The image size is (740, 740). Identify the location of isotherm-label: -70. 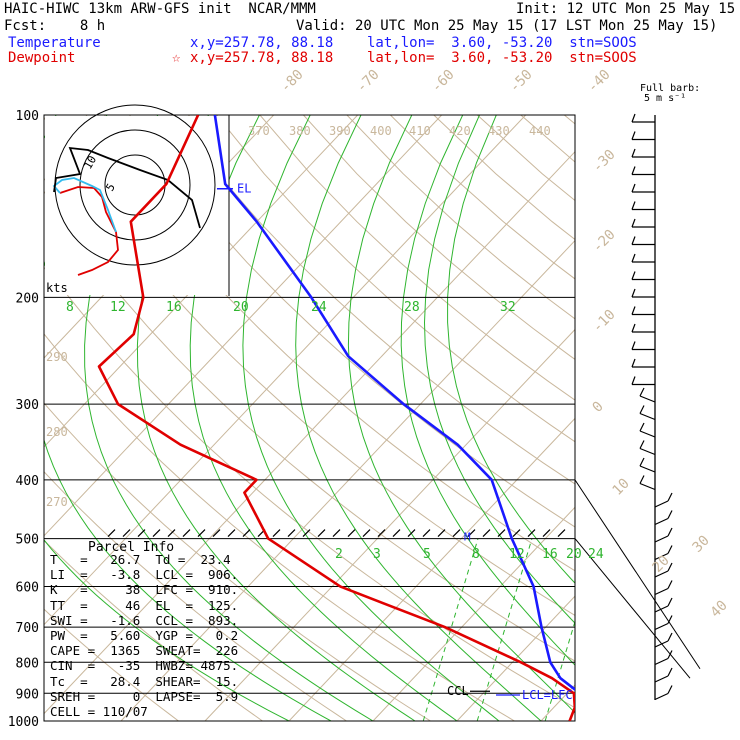
(368, 81).